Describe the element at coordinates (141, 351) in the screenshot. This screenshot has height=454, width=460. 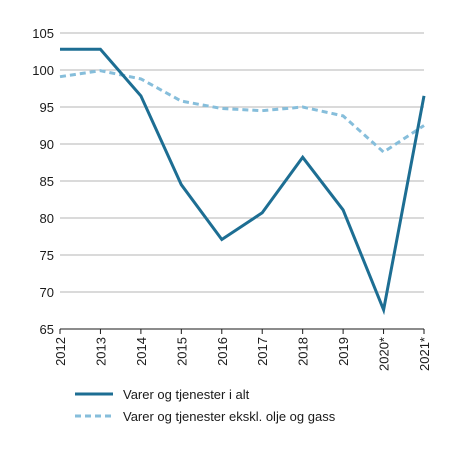
I see `x-tick-label-2: 2014` at that location.